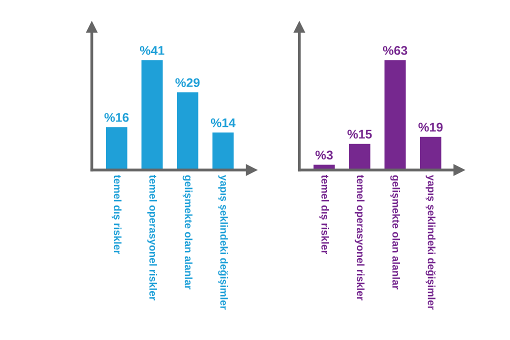 Image resolution: width=510 pixels, height=340 pixels. Describe the element at coordinates (152, 50) in the screenshot. I see `data-label: %41` at that location.